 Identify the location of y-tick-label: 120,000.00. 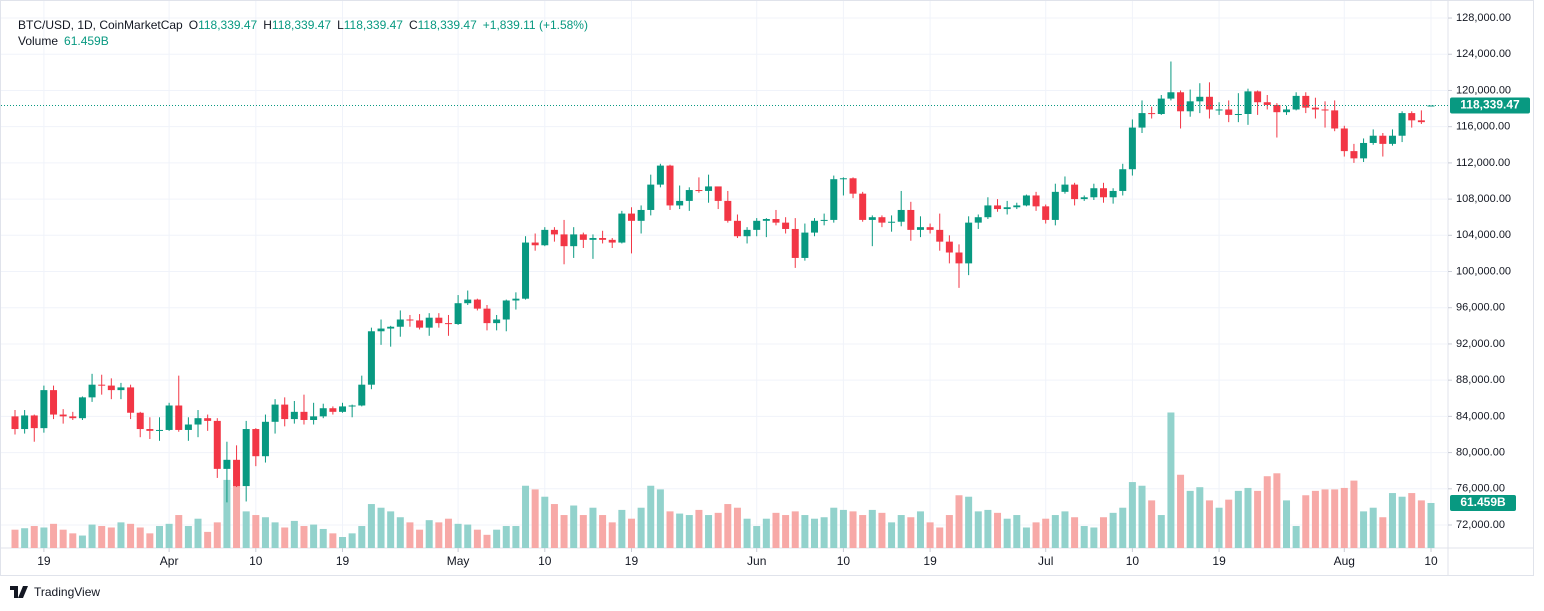
(1483, 90).